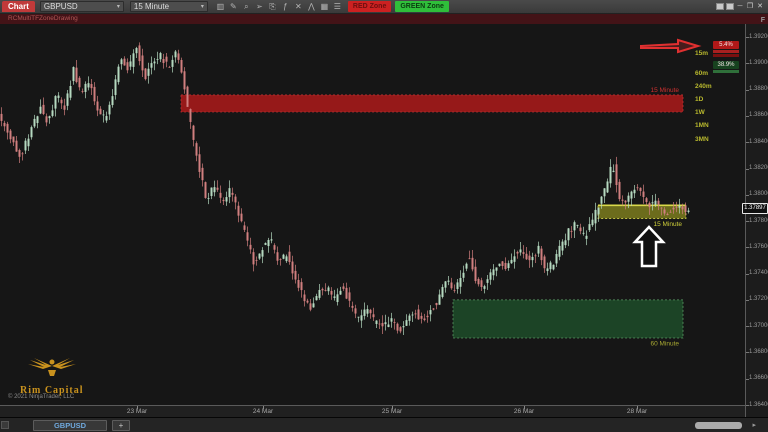 This screenshot has height=432, width=768. Describe the element at coordinates (298, 6) in the screenshot. I see `drawing-tools-icon: ✕` at that location.